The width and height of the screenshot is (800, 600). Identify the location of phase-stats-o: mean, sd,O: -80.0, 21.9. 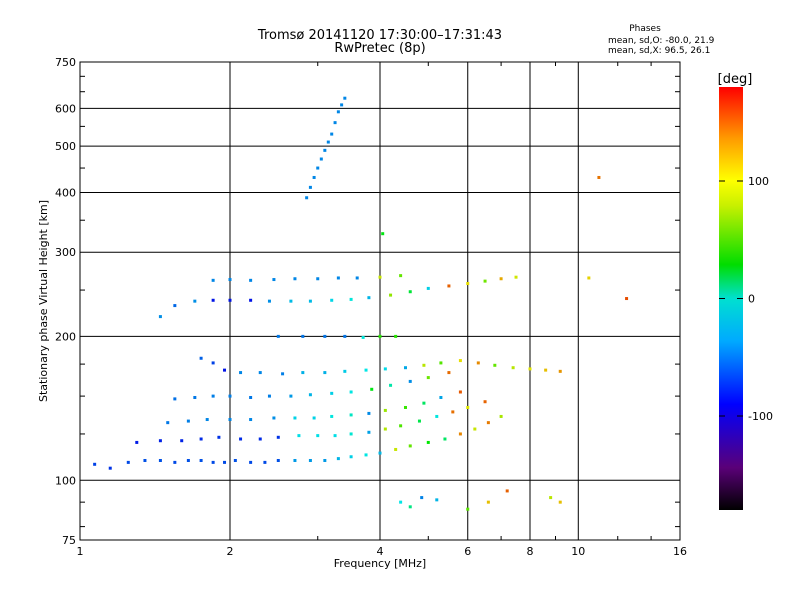
(661, 41).